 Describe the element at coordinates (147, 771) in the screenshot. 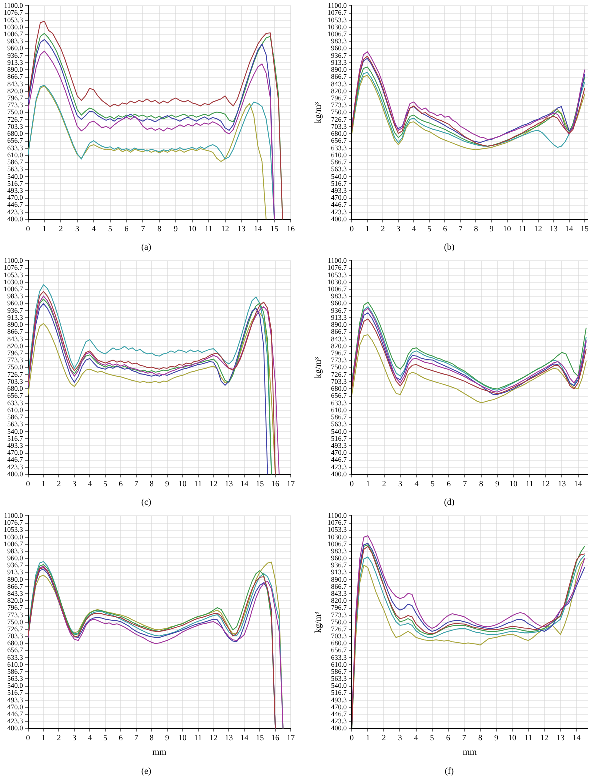

I see `text: (e)` at that location.